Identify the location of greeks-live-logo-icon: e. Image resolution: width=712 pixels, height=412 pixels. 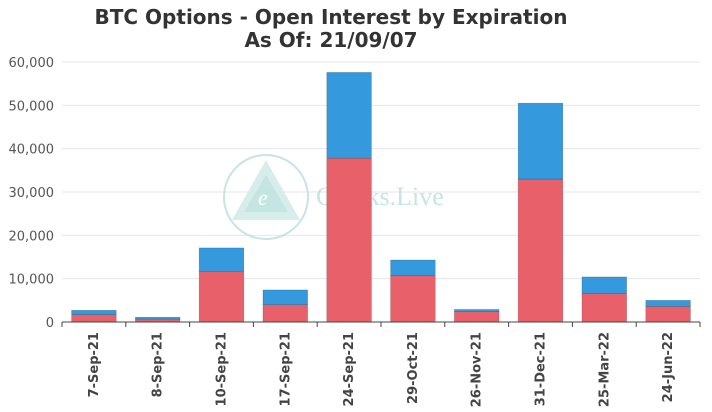
(266, 197).